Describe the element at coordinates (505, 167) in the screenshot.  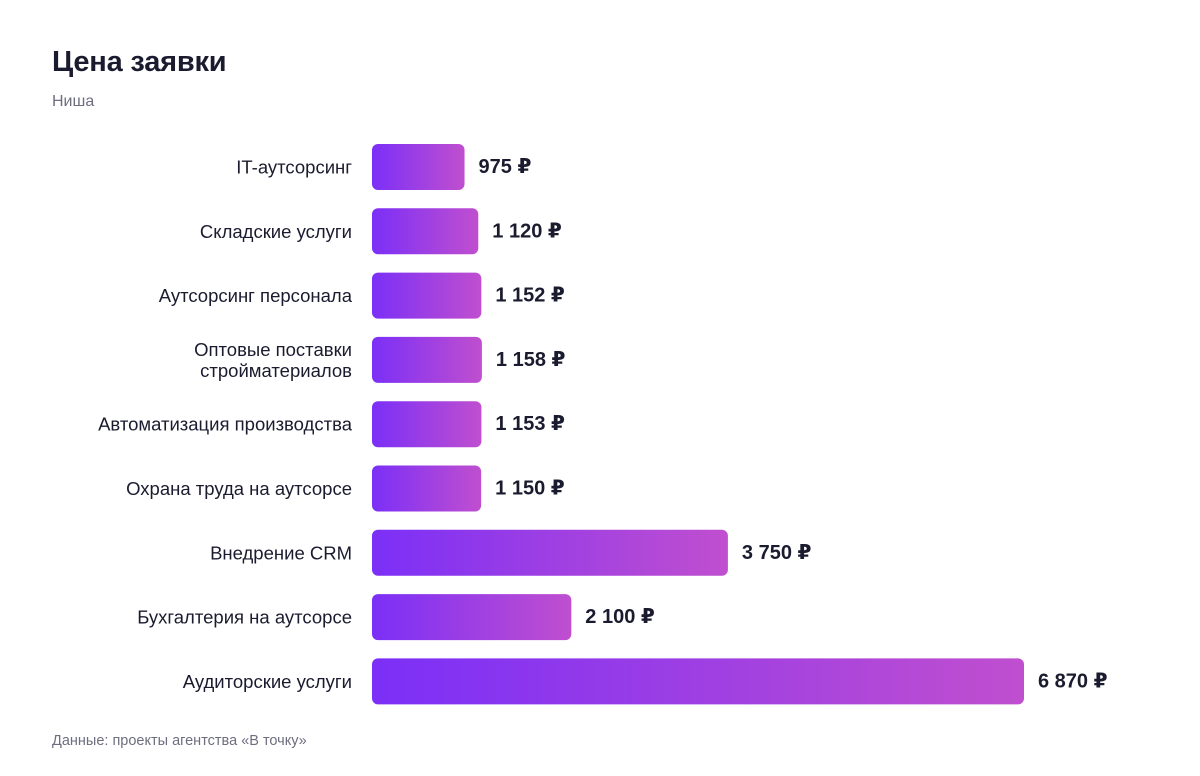
I see `value-label: 975 ₽` at that location.